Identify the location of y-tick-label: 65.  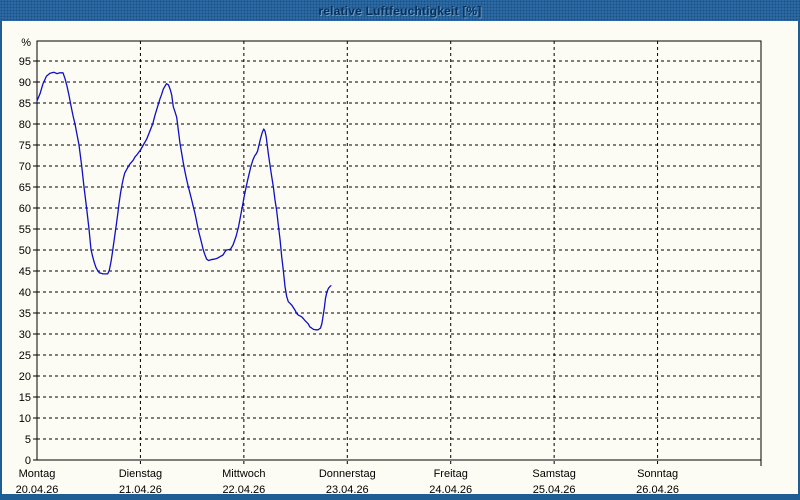
(25, 188).